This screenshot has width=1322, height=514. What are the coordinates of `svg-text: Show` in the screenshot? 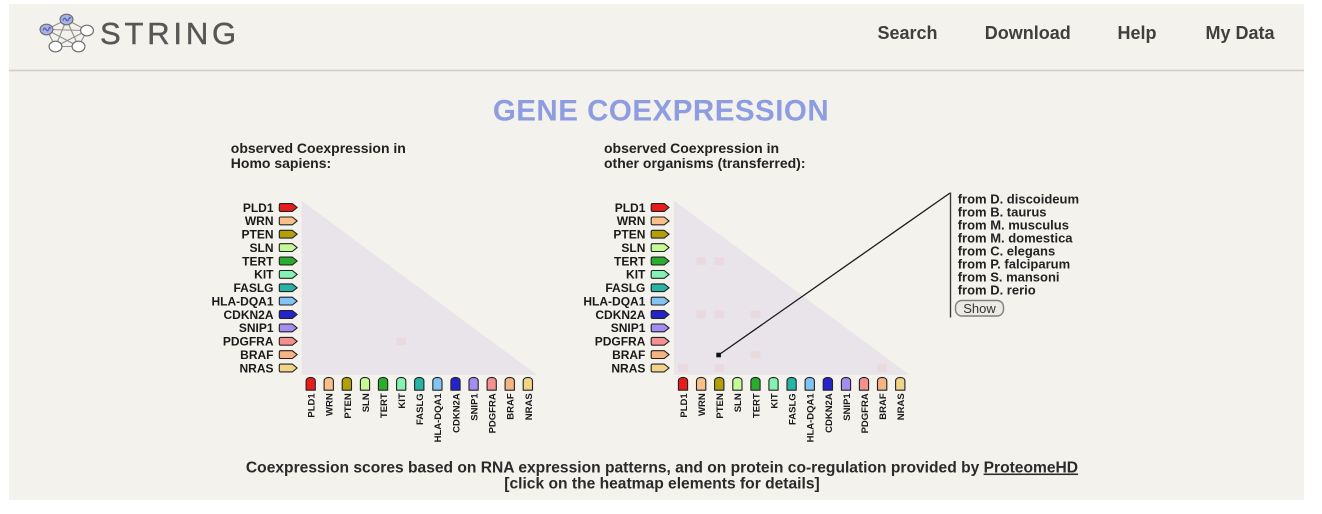 It's located at (979, 308).